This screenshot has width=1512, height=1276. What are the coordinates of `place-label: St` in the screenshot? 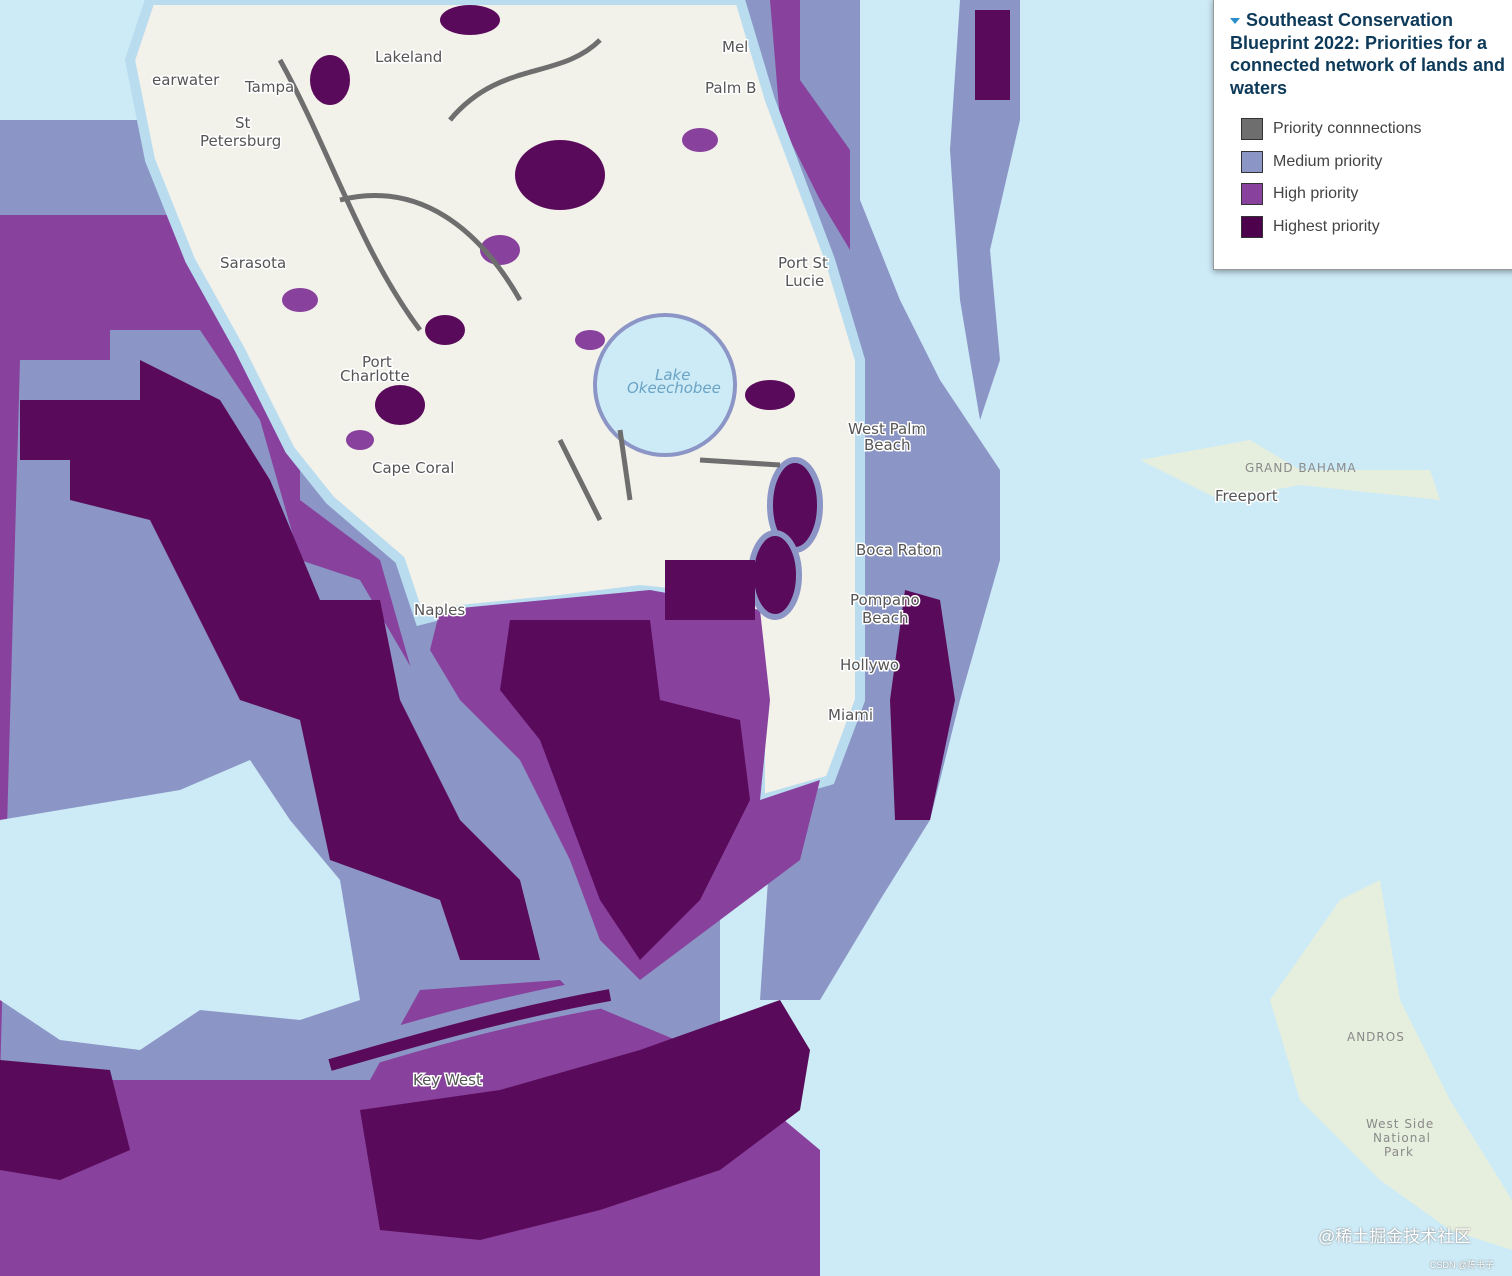 It's located at (243, 123).